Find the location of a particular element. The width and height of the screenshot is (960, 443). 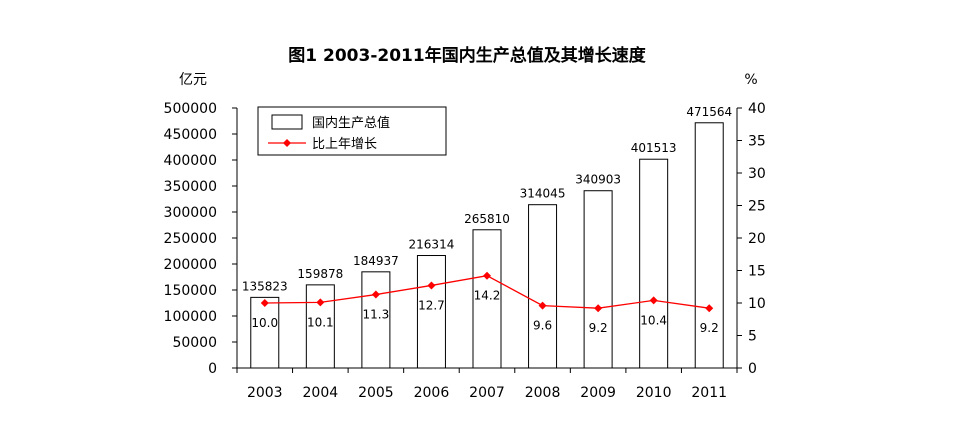

left-tick-label: 250000 is located at coordinates (190, 239).